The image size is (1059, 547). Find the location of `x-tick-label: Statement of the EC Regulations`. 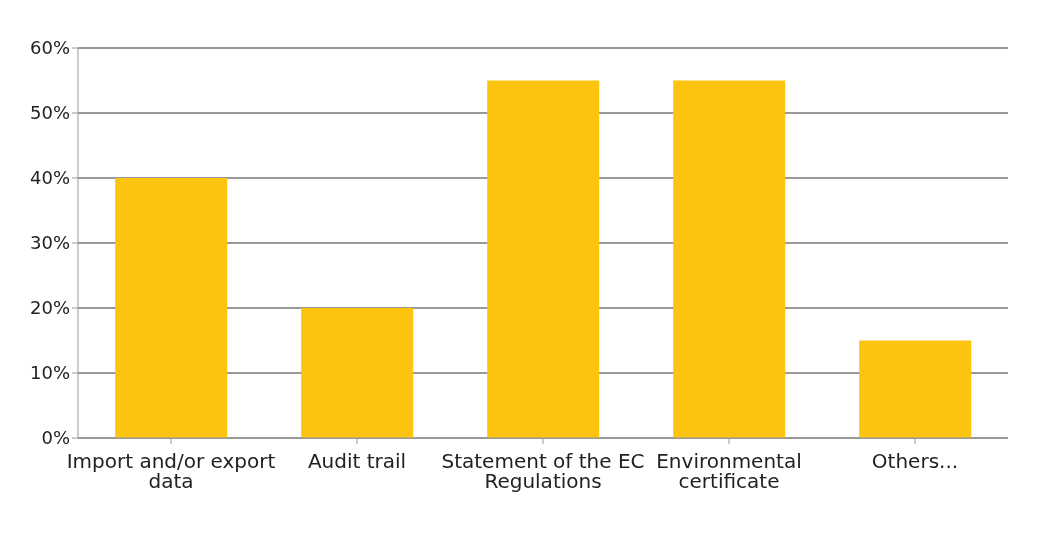

x-tick-label: Statement of the EC Regulations is located at coordinates (543, 471).